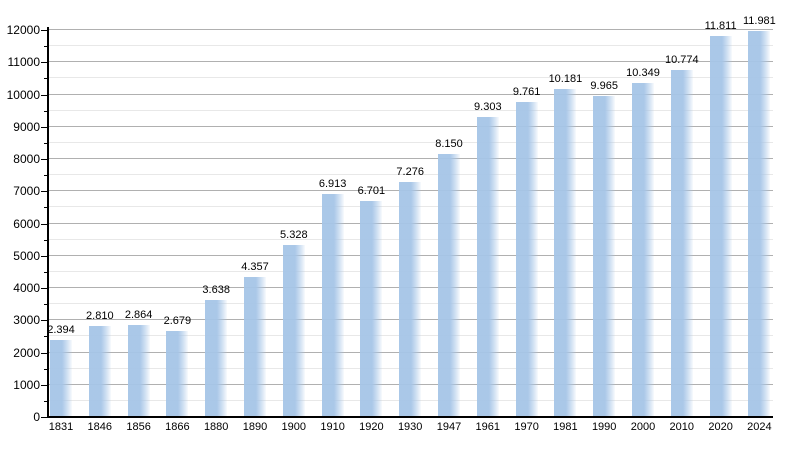 The width and height of the screenshot is (800, 450). Describe the element at coordinates (720, 427) in the screenshot. I see `x-tick-label: 2020` at that location.